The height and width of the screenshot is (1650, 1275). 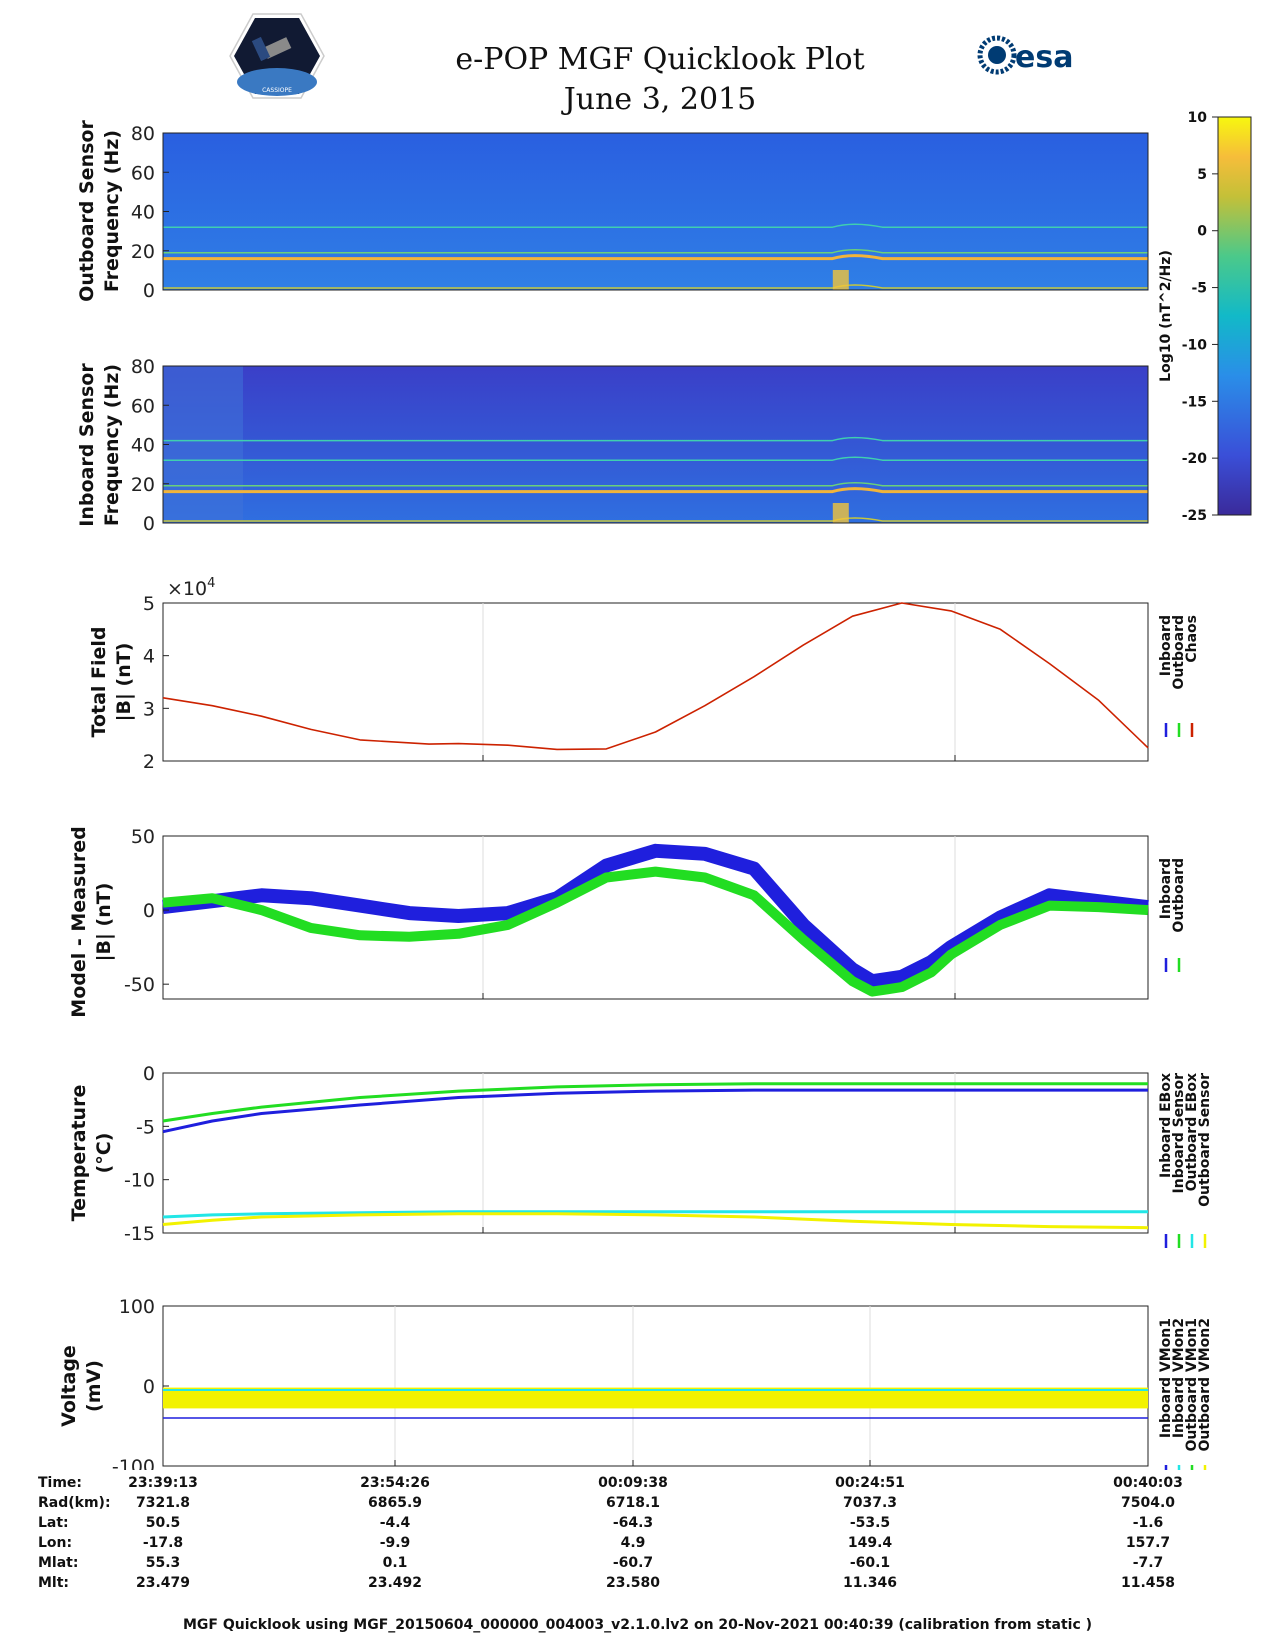 I want to click on orbit-table-cell: -4.4, so click(x=395, y=1523).